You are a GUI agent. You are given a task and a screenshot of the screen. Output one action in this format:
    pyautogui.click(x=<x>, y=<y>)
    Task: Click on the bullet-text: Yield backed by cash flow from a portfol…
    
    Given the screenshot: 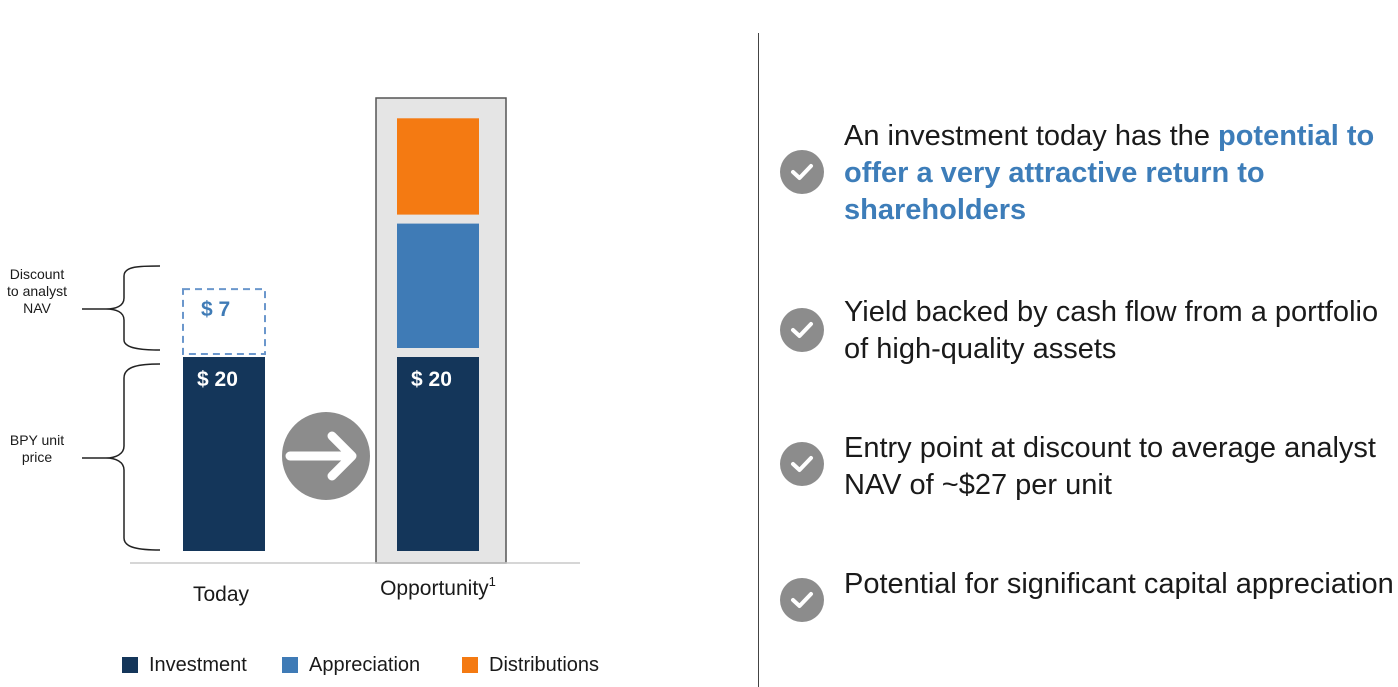 What is the action you would take?
    pyautogui.click(x=1111, y=330)
    